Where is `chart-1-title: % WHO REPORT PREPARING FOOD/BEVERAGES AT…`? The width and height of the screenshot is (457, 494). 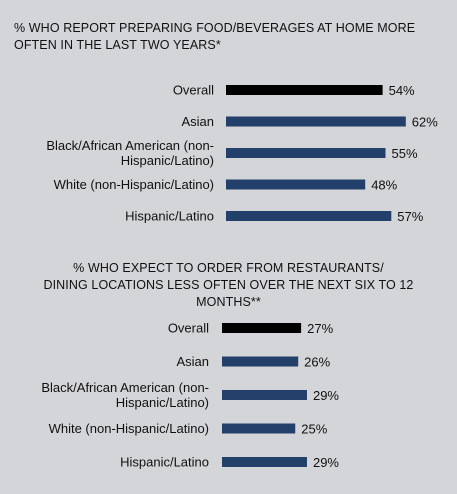 chart-1-title: % WHO REPORT PREPARING FOOD/BEVERAGES AT… is located at coordinates (215, 36).